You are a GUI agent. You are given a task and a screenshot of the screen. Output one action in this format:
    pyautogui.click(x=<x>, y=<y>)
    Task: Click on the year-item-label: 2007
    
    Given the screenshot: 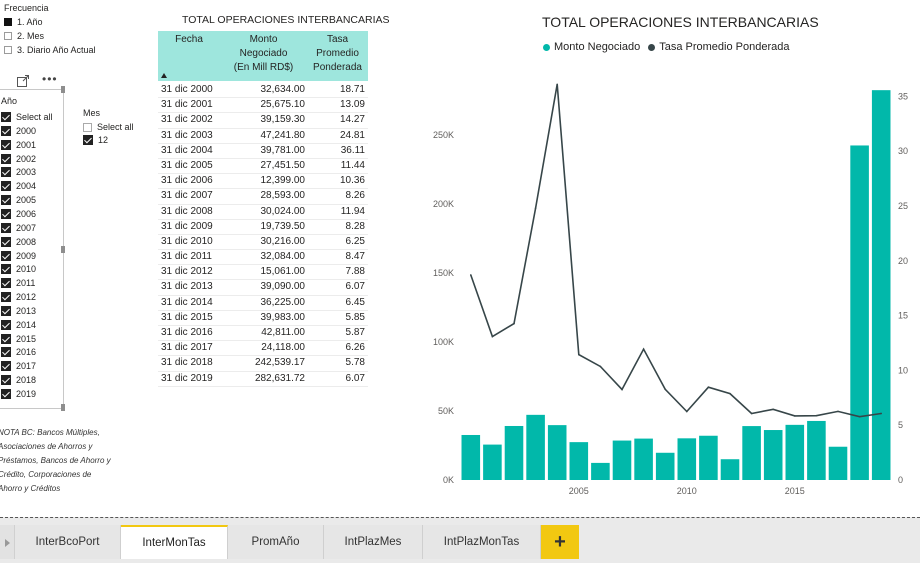 What is the action you would take?
    pyautogui.click(x=26, y=227)
    